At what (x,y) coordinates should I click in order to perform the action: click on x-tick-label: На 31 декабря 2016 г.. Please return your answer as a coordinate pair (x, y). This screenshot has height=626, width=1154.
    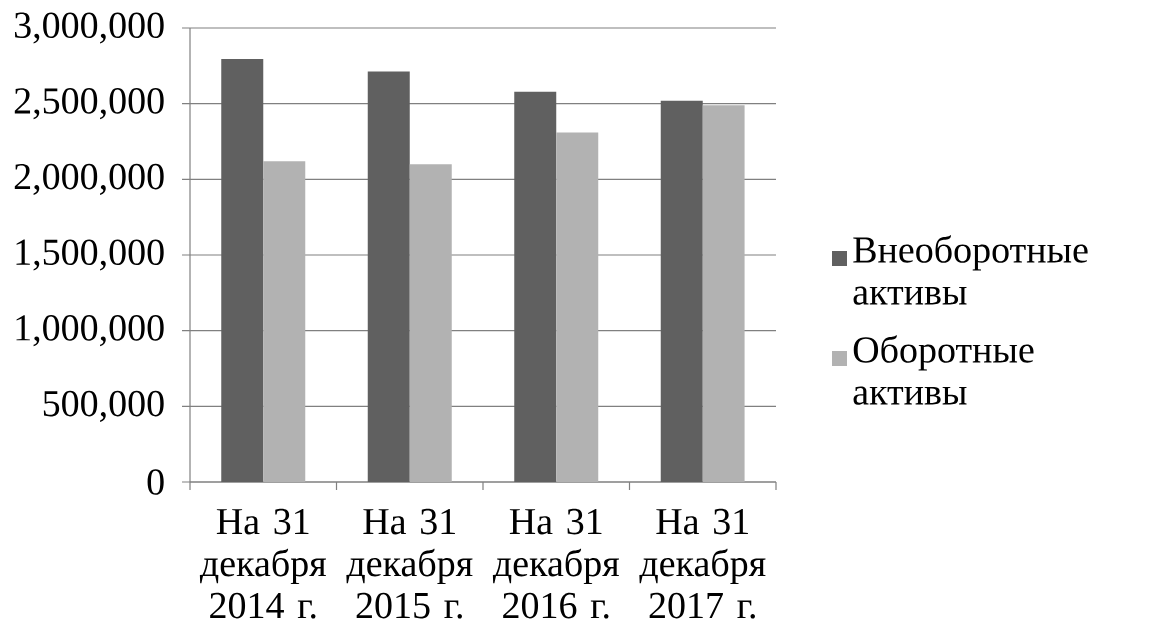
    Looking at the image, I should click on (555, 563).